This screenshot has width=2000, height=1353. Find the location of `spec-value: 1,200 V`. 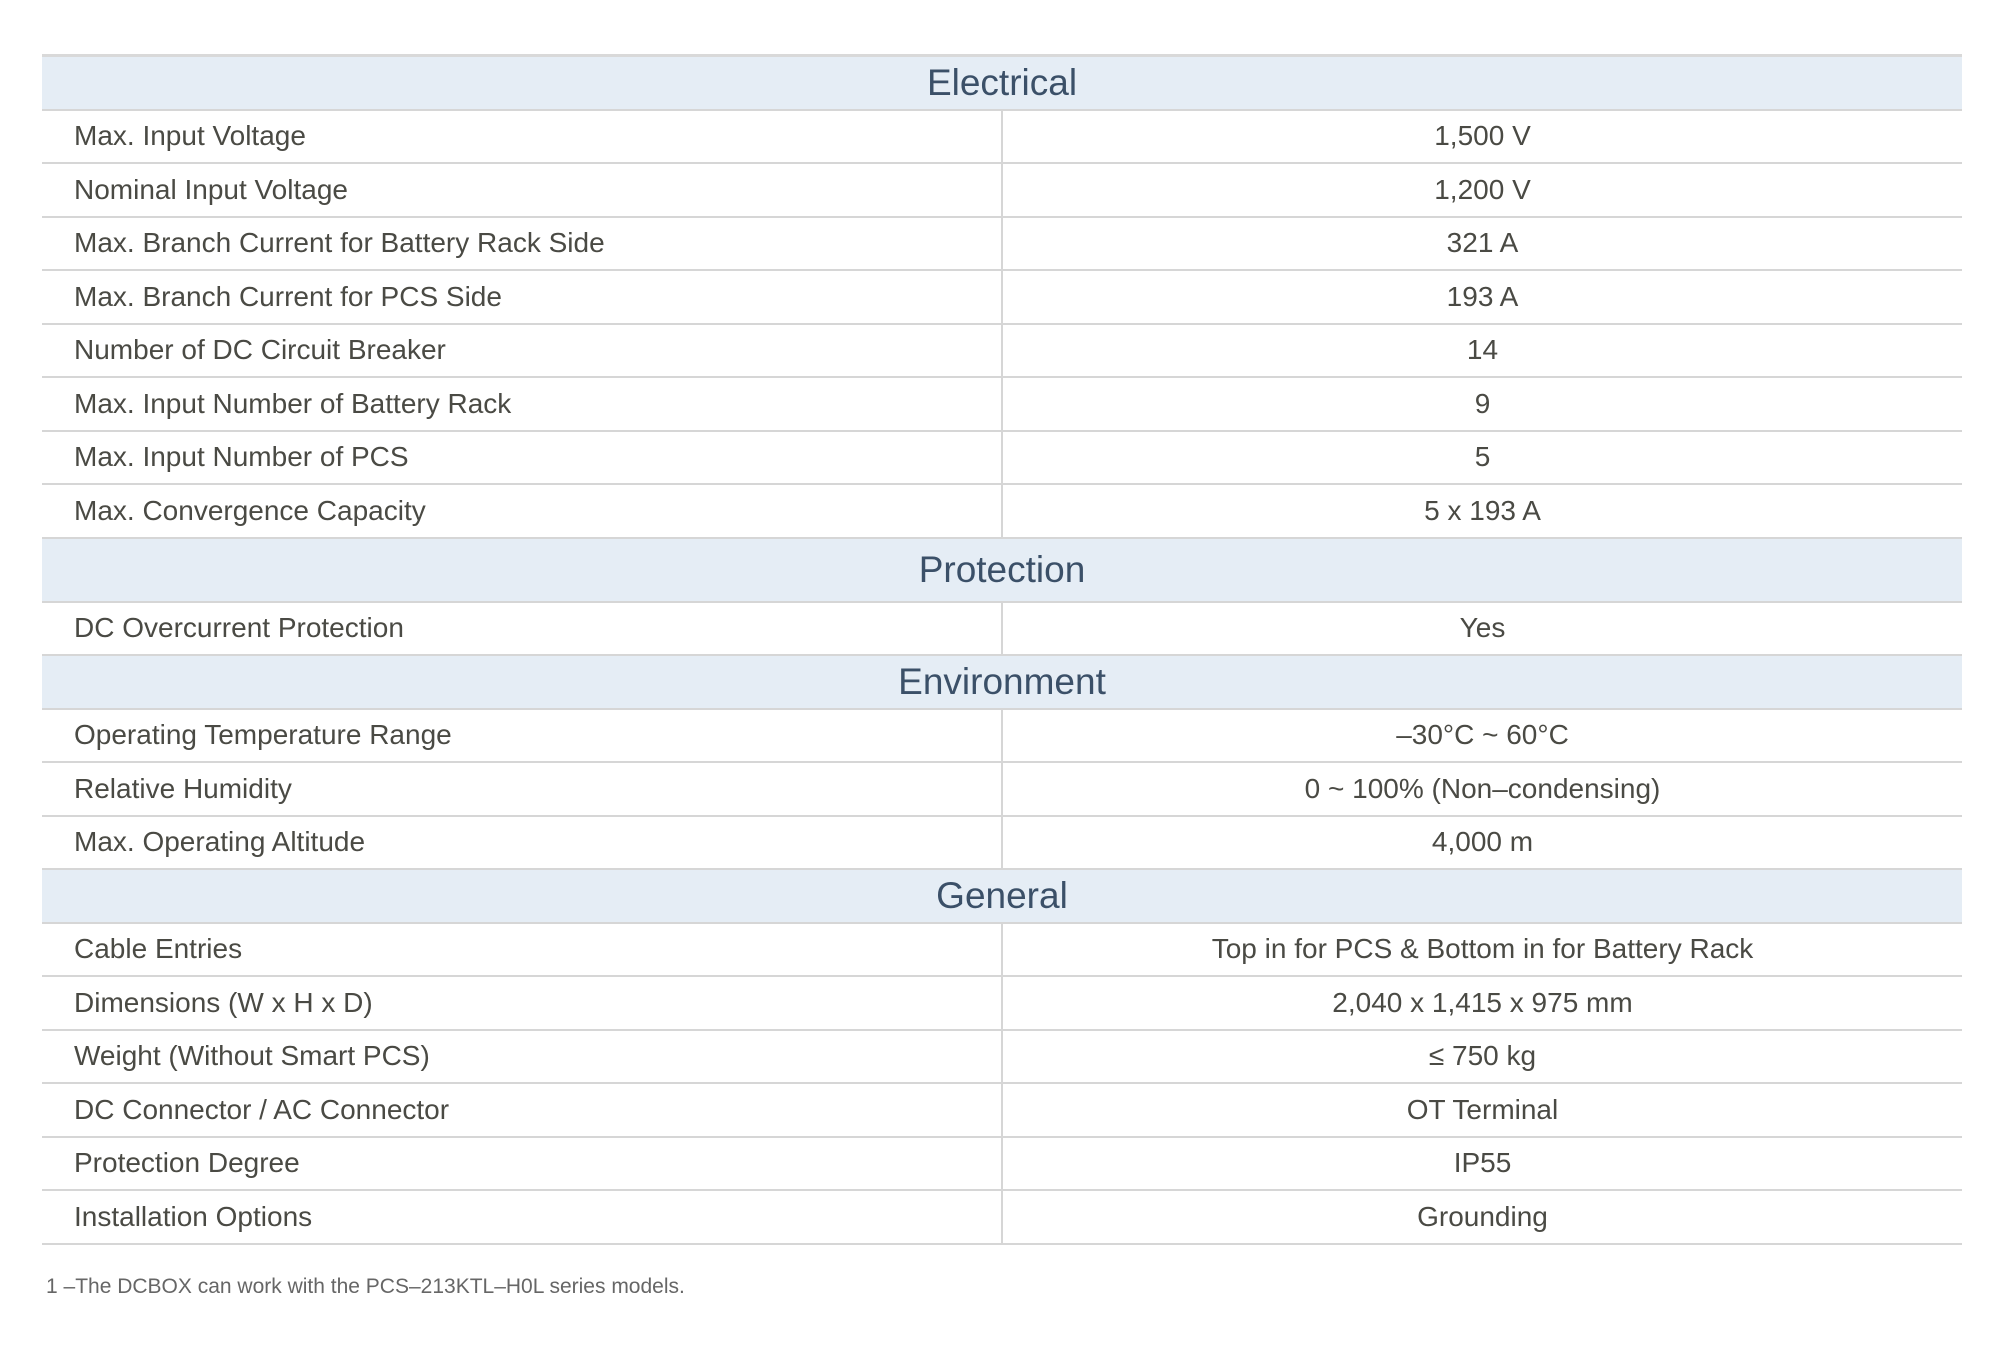

spec-value: 1,200 V is located at coordinates (1482, 190).